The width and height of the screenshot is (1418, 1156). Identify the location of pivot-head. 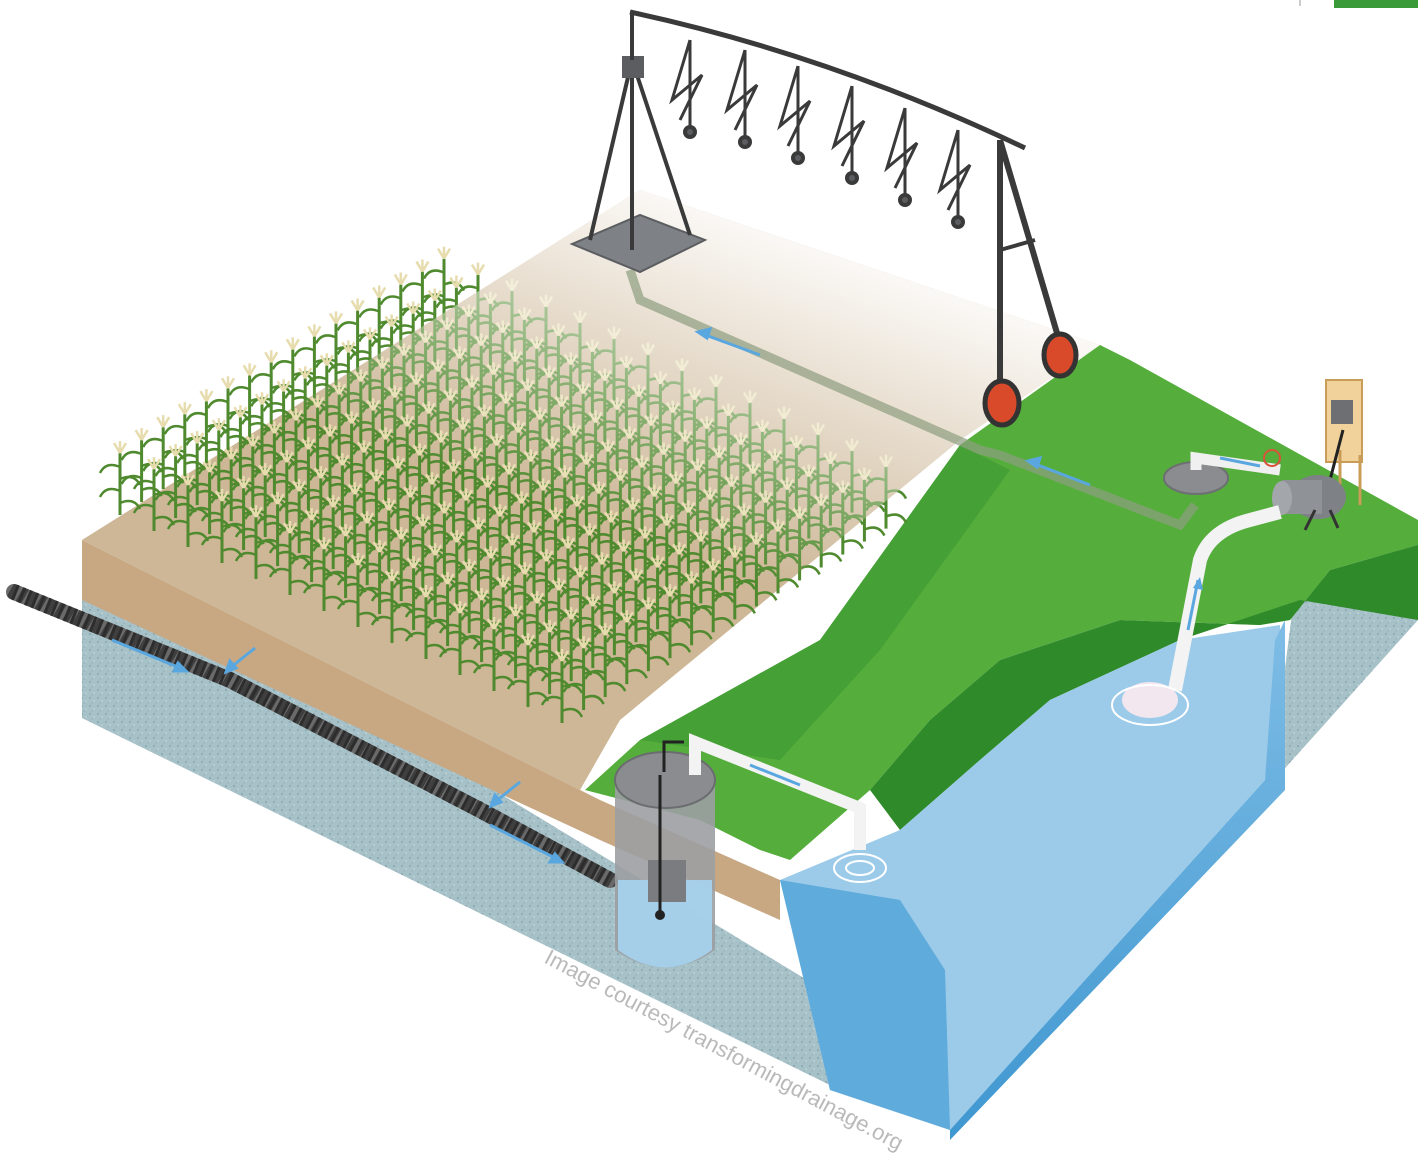
(633, 67).